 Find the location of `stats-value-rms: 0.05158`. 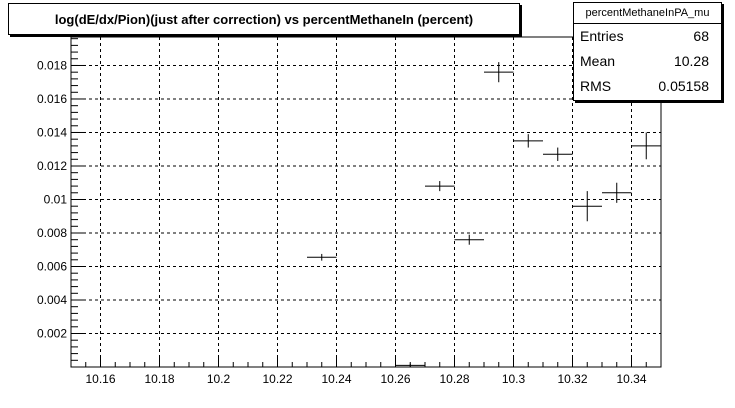

stats-value-rms: 0.05158 is located at coordinates (683, 86).